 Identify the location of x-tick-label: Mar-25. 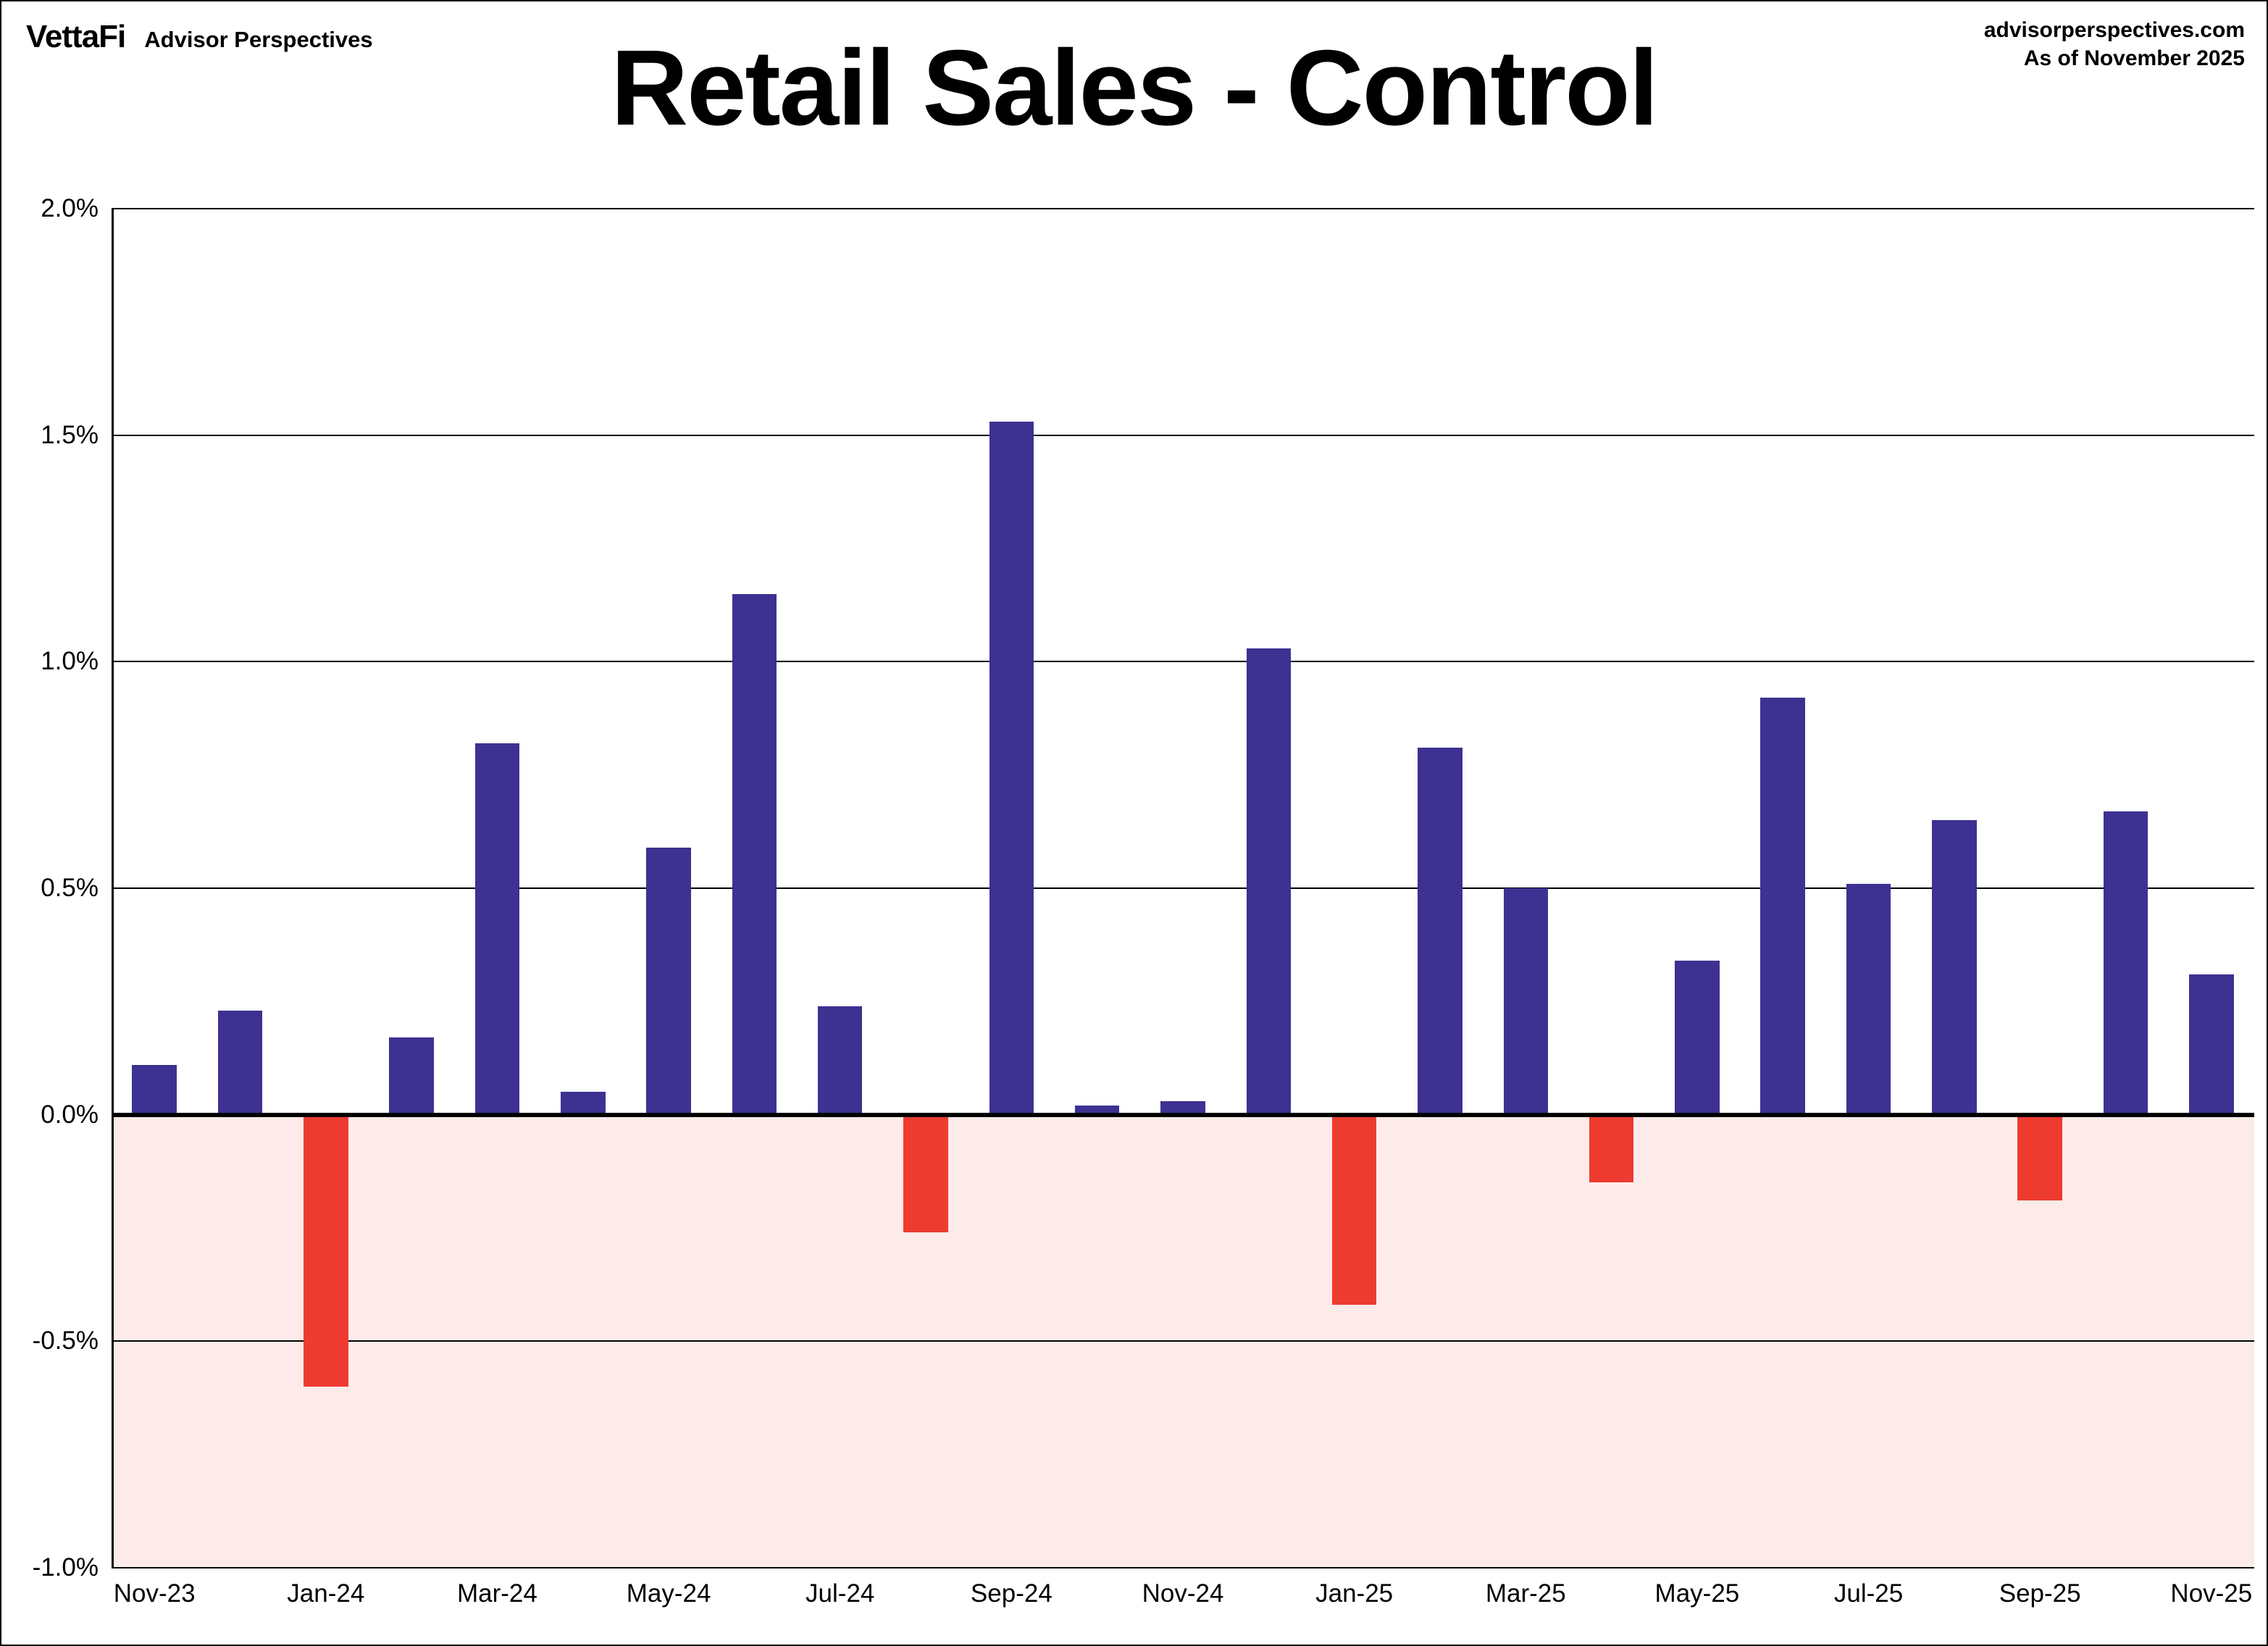
(1525, 1593).